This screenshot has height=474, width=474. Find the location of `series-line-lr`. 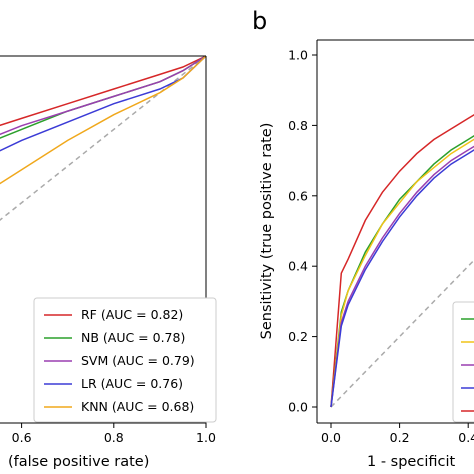

series-line-lr is located at coordinates (103, 103).